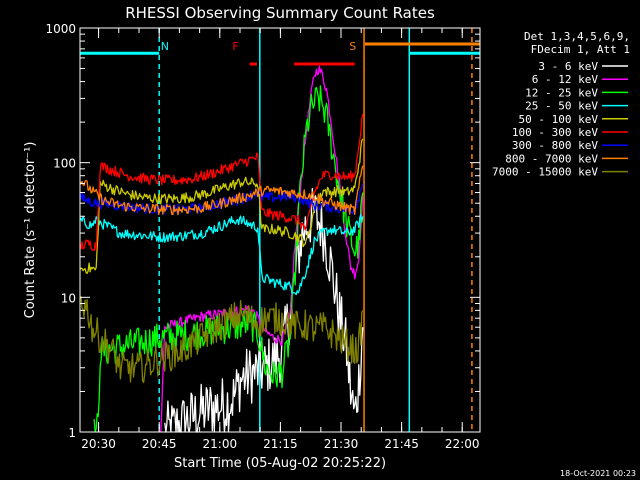 The width and height of the screenshot is (640, 480). What do you see at coordinates (64, 164) in the screenshot?
I see `y-tick-label: 100` at bounding box center [64, 164].